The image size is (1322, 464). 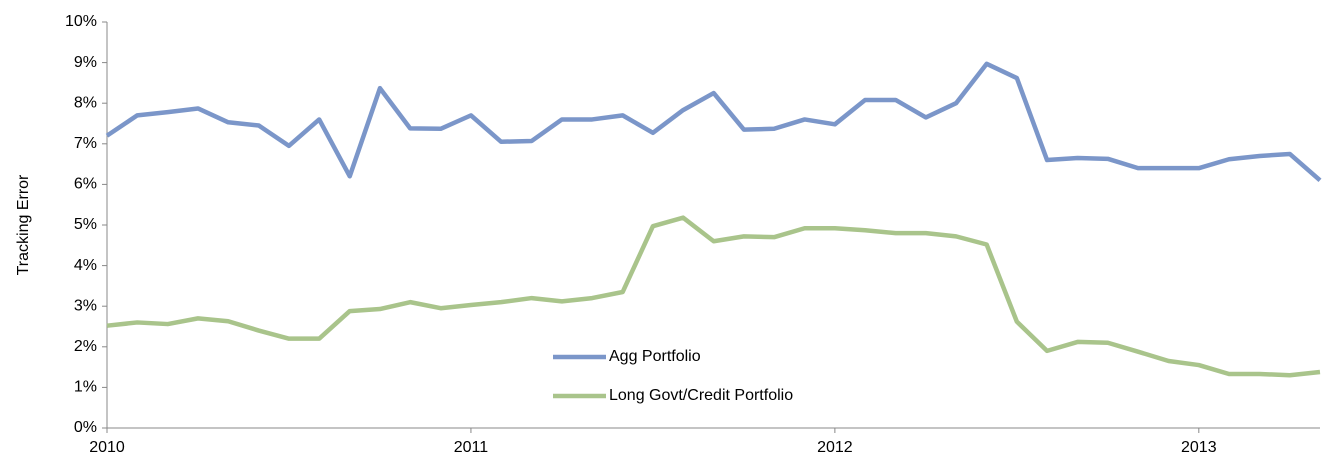 I want to click on y-tick-label: 2%, so click(x=85, y=346).